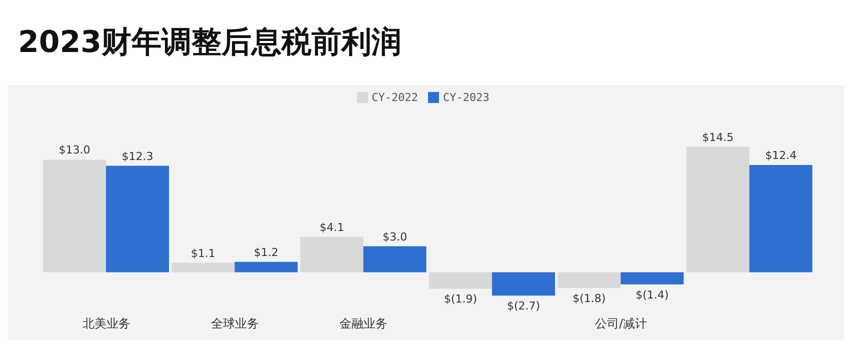 The width and height of the screenshot is (852, 358). Describe the element at coordinates (210, 43) in the screenshot. I see `chart-title: 2023财年调整后息税前利润` at that location.